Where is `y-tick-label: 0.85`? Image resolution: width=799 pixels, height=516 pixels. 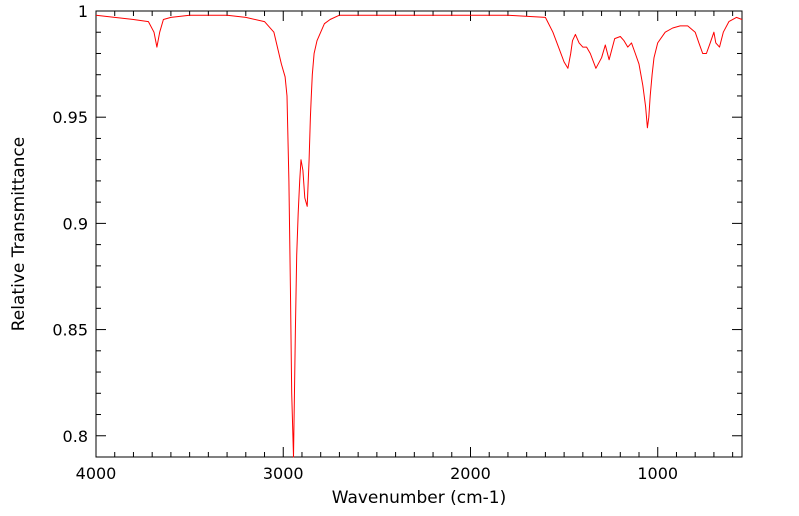
y-tick-label: 0.85 is located at coordinates (70, 330).